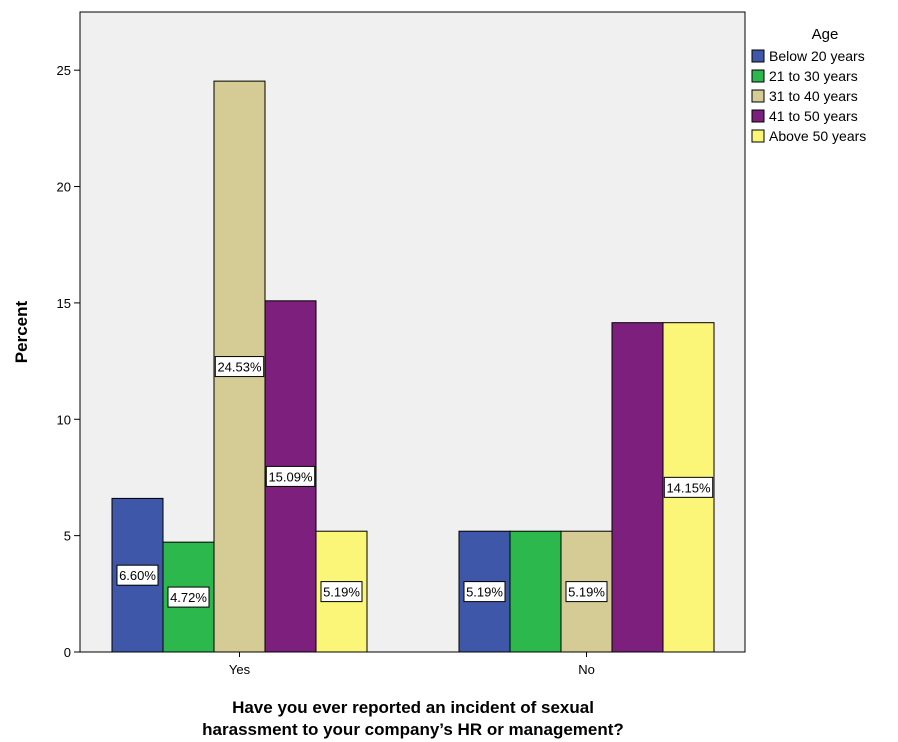 The image size is (898, 742). I want to click on data-label: 6.60%, so click(137, 575).